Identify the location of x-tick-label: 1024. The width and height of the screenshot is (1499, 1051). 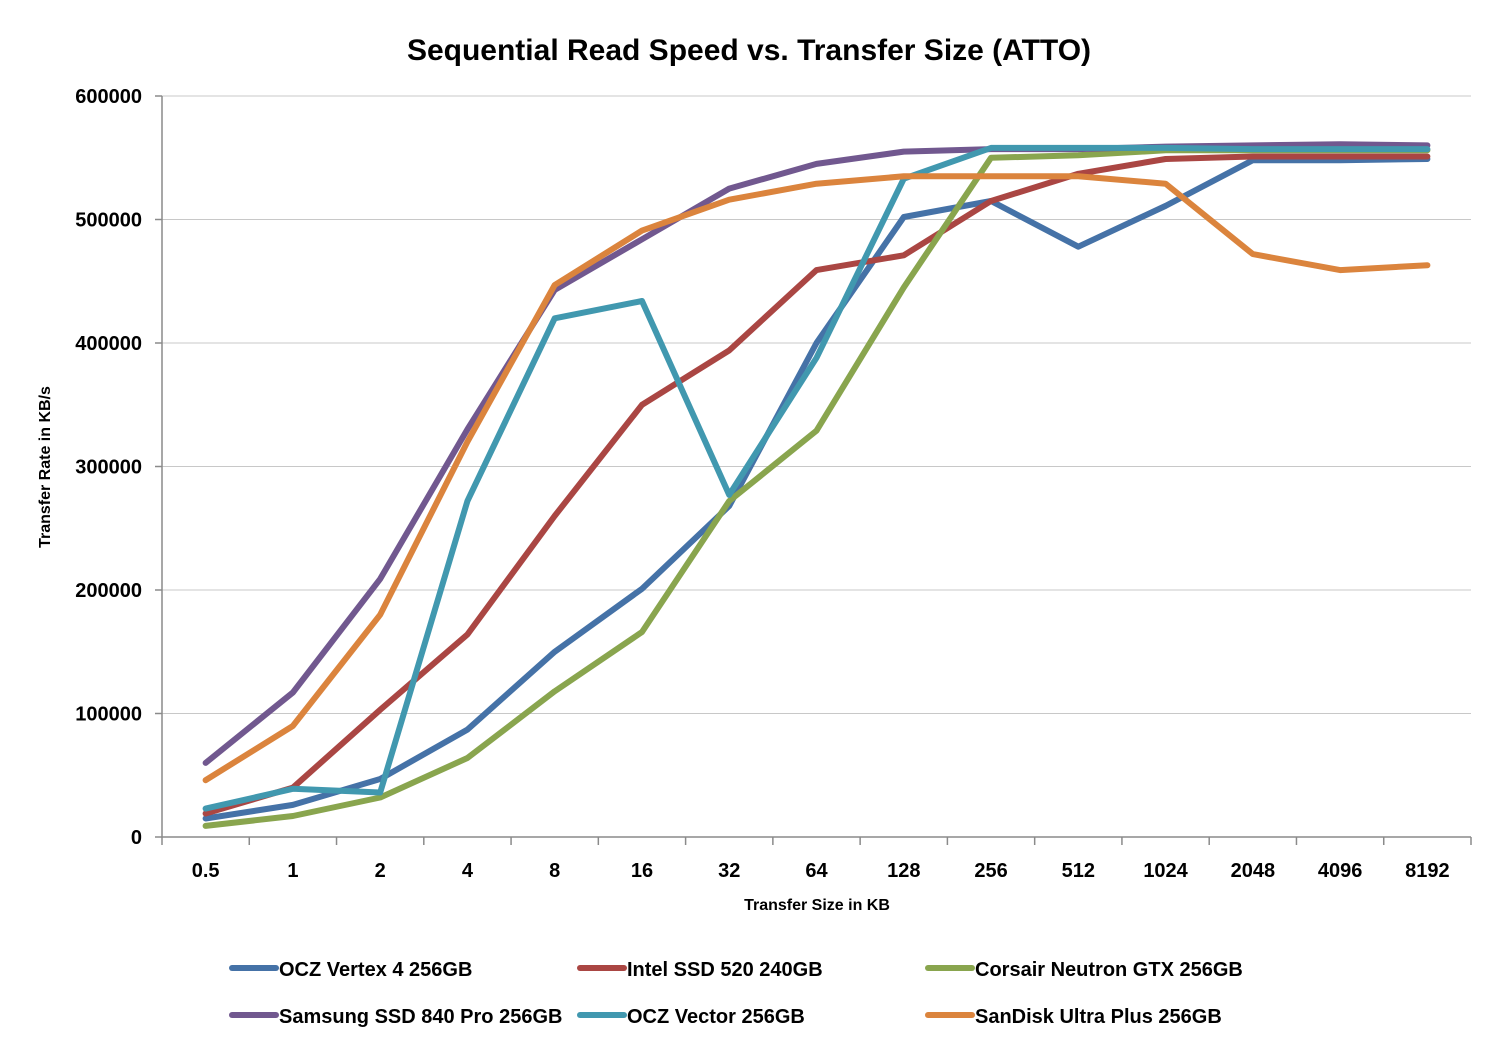
(1165, 871).